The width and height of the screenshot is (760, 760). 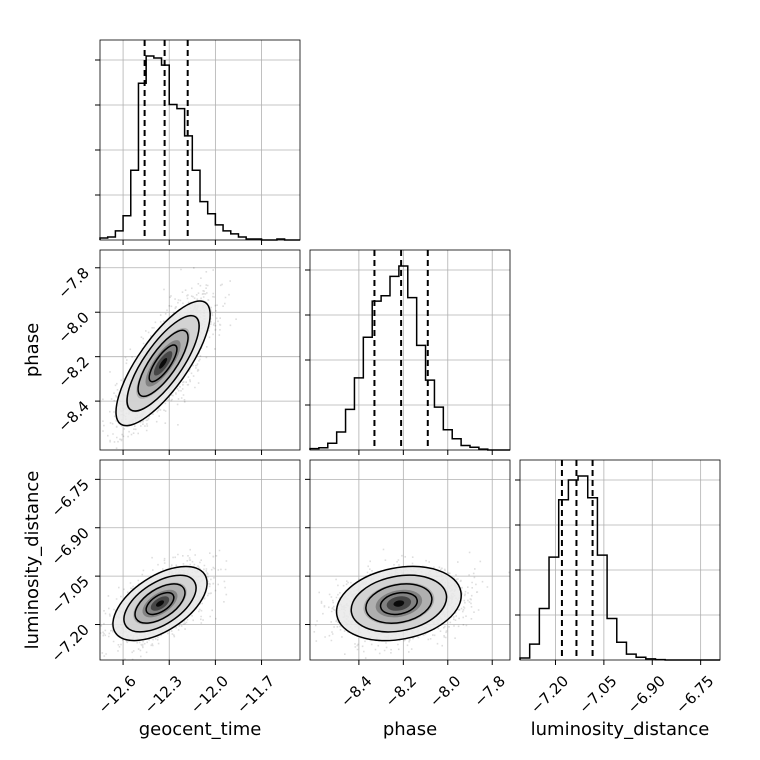 I want to click on axis-label-x-geocent_time: geocent_time, so click(x=200, y=729).